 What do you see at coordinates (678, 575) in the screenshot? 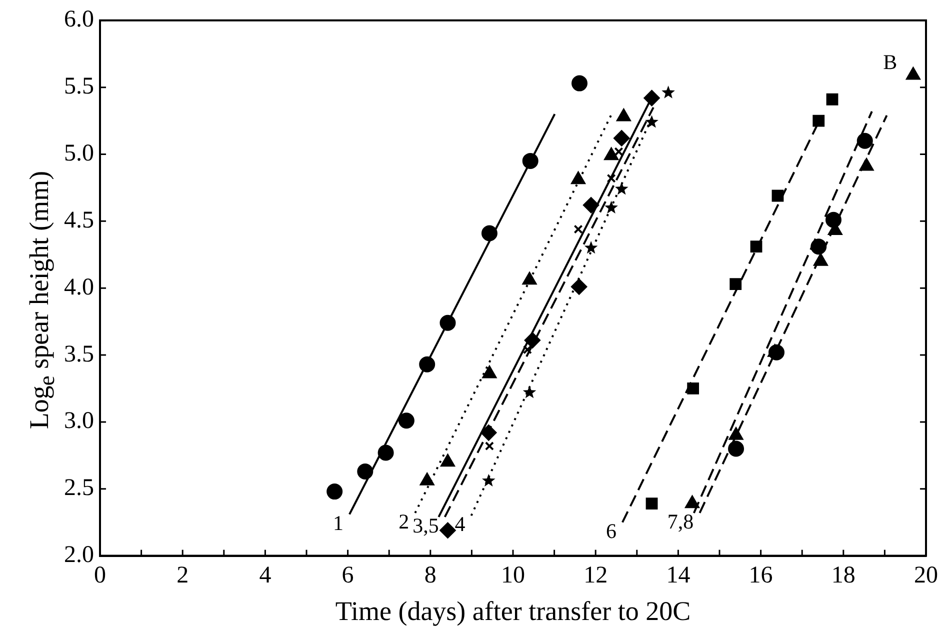
I see `x-tick-label: 14` at bounding box center [678, 575].